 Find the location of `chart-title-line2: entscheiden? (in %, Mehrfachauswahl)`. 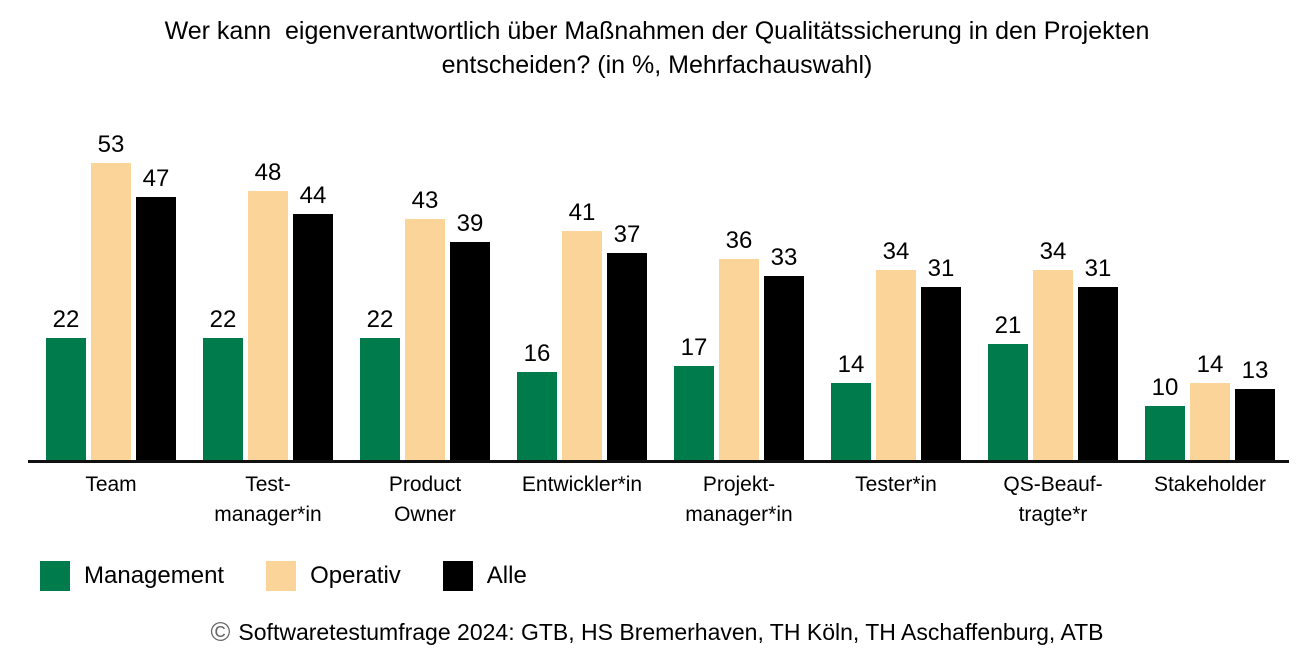

chart-title-line2: entscheiden? (in %, Mehrfachauswahl) is located at coordinates (657, 65).